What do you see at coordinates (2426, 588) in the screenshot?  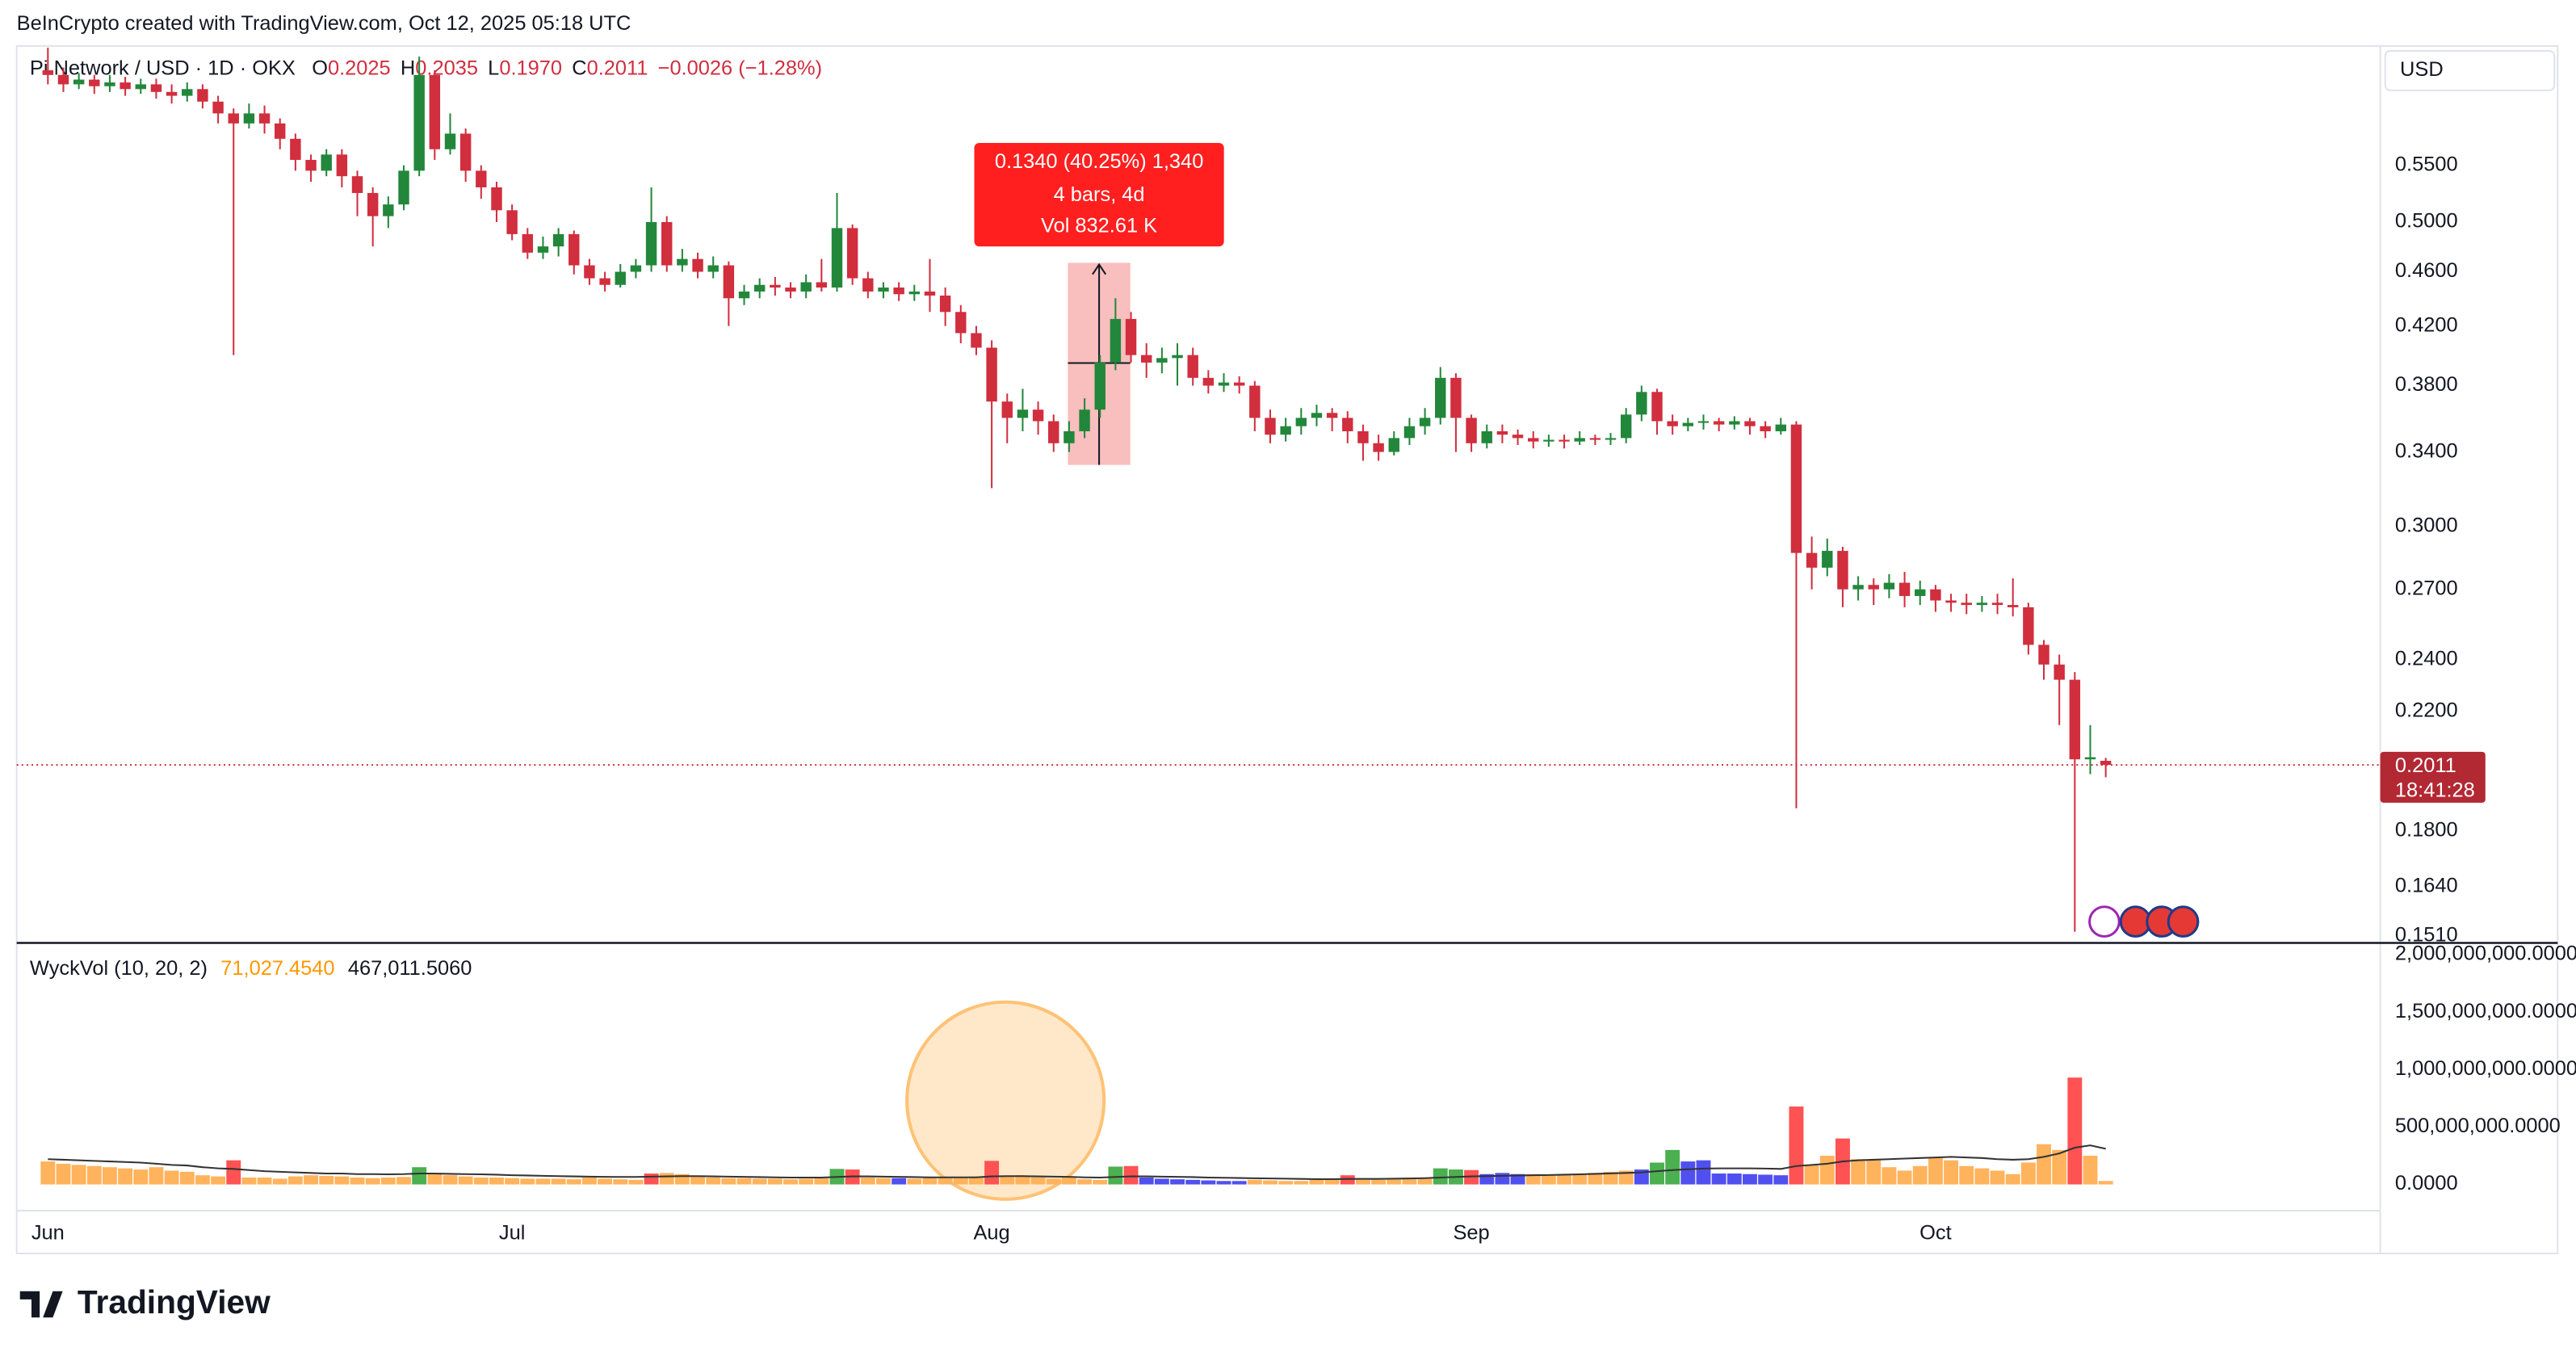 I see `y-tick-label: 0.2700` at bounding box center [2426, 588].